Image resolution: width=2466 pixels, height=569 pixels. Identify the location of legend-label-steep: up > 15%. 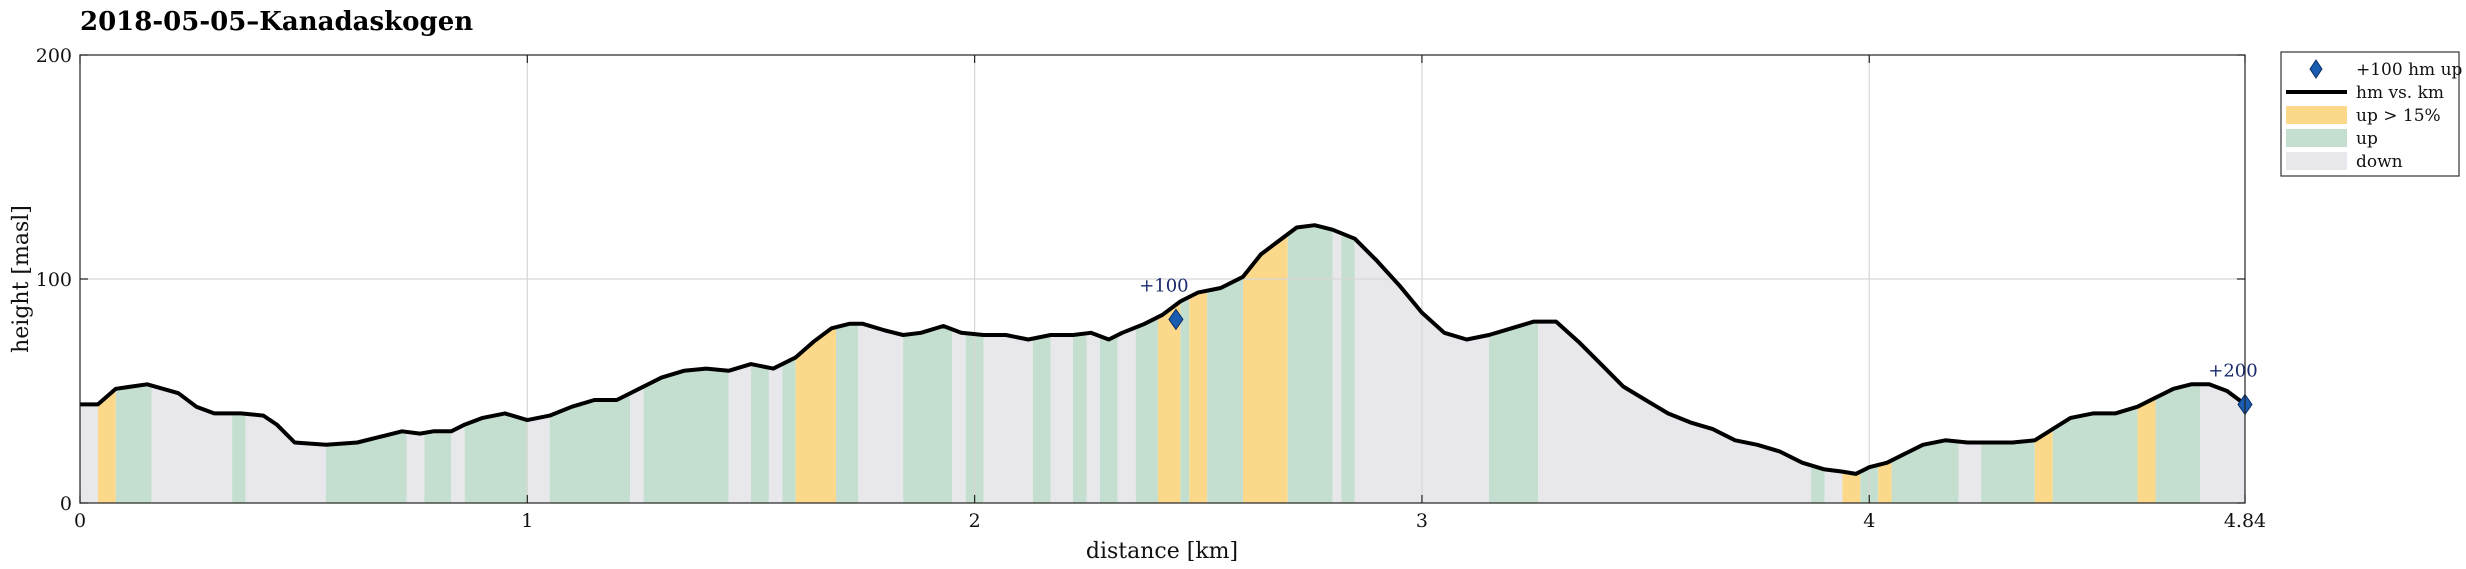
(2398, 116).